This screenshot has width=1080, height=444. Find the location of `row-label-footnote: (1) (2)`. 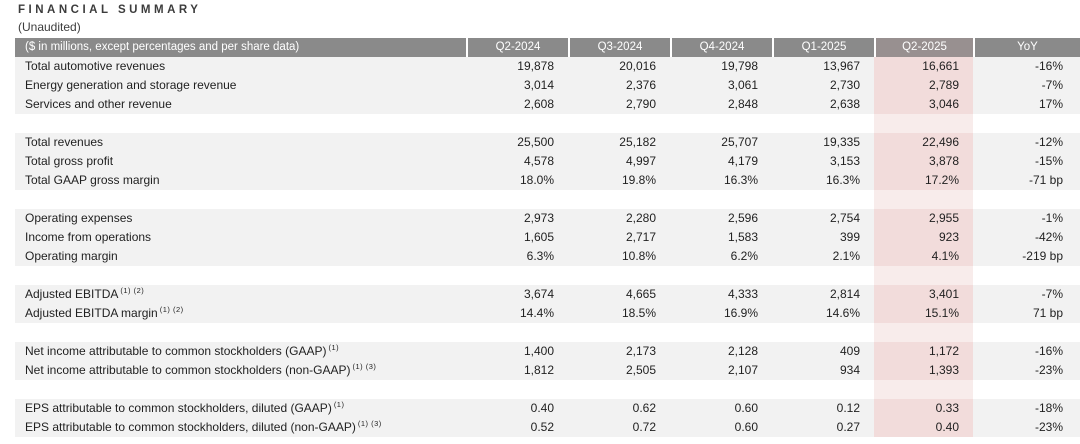

row-label-footnote: (1) (2) is located at coordinates (132, 290).